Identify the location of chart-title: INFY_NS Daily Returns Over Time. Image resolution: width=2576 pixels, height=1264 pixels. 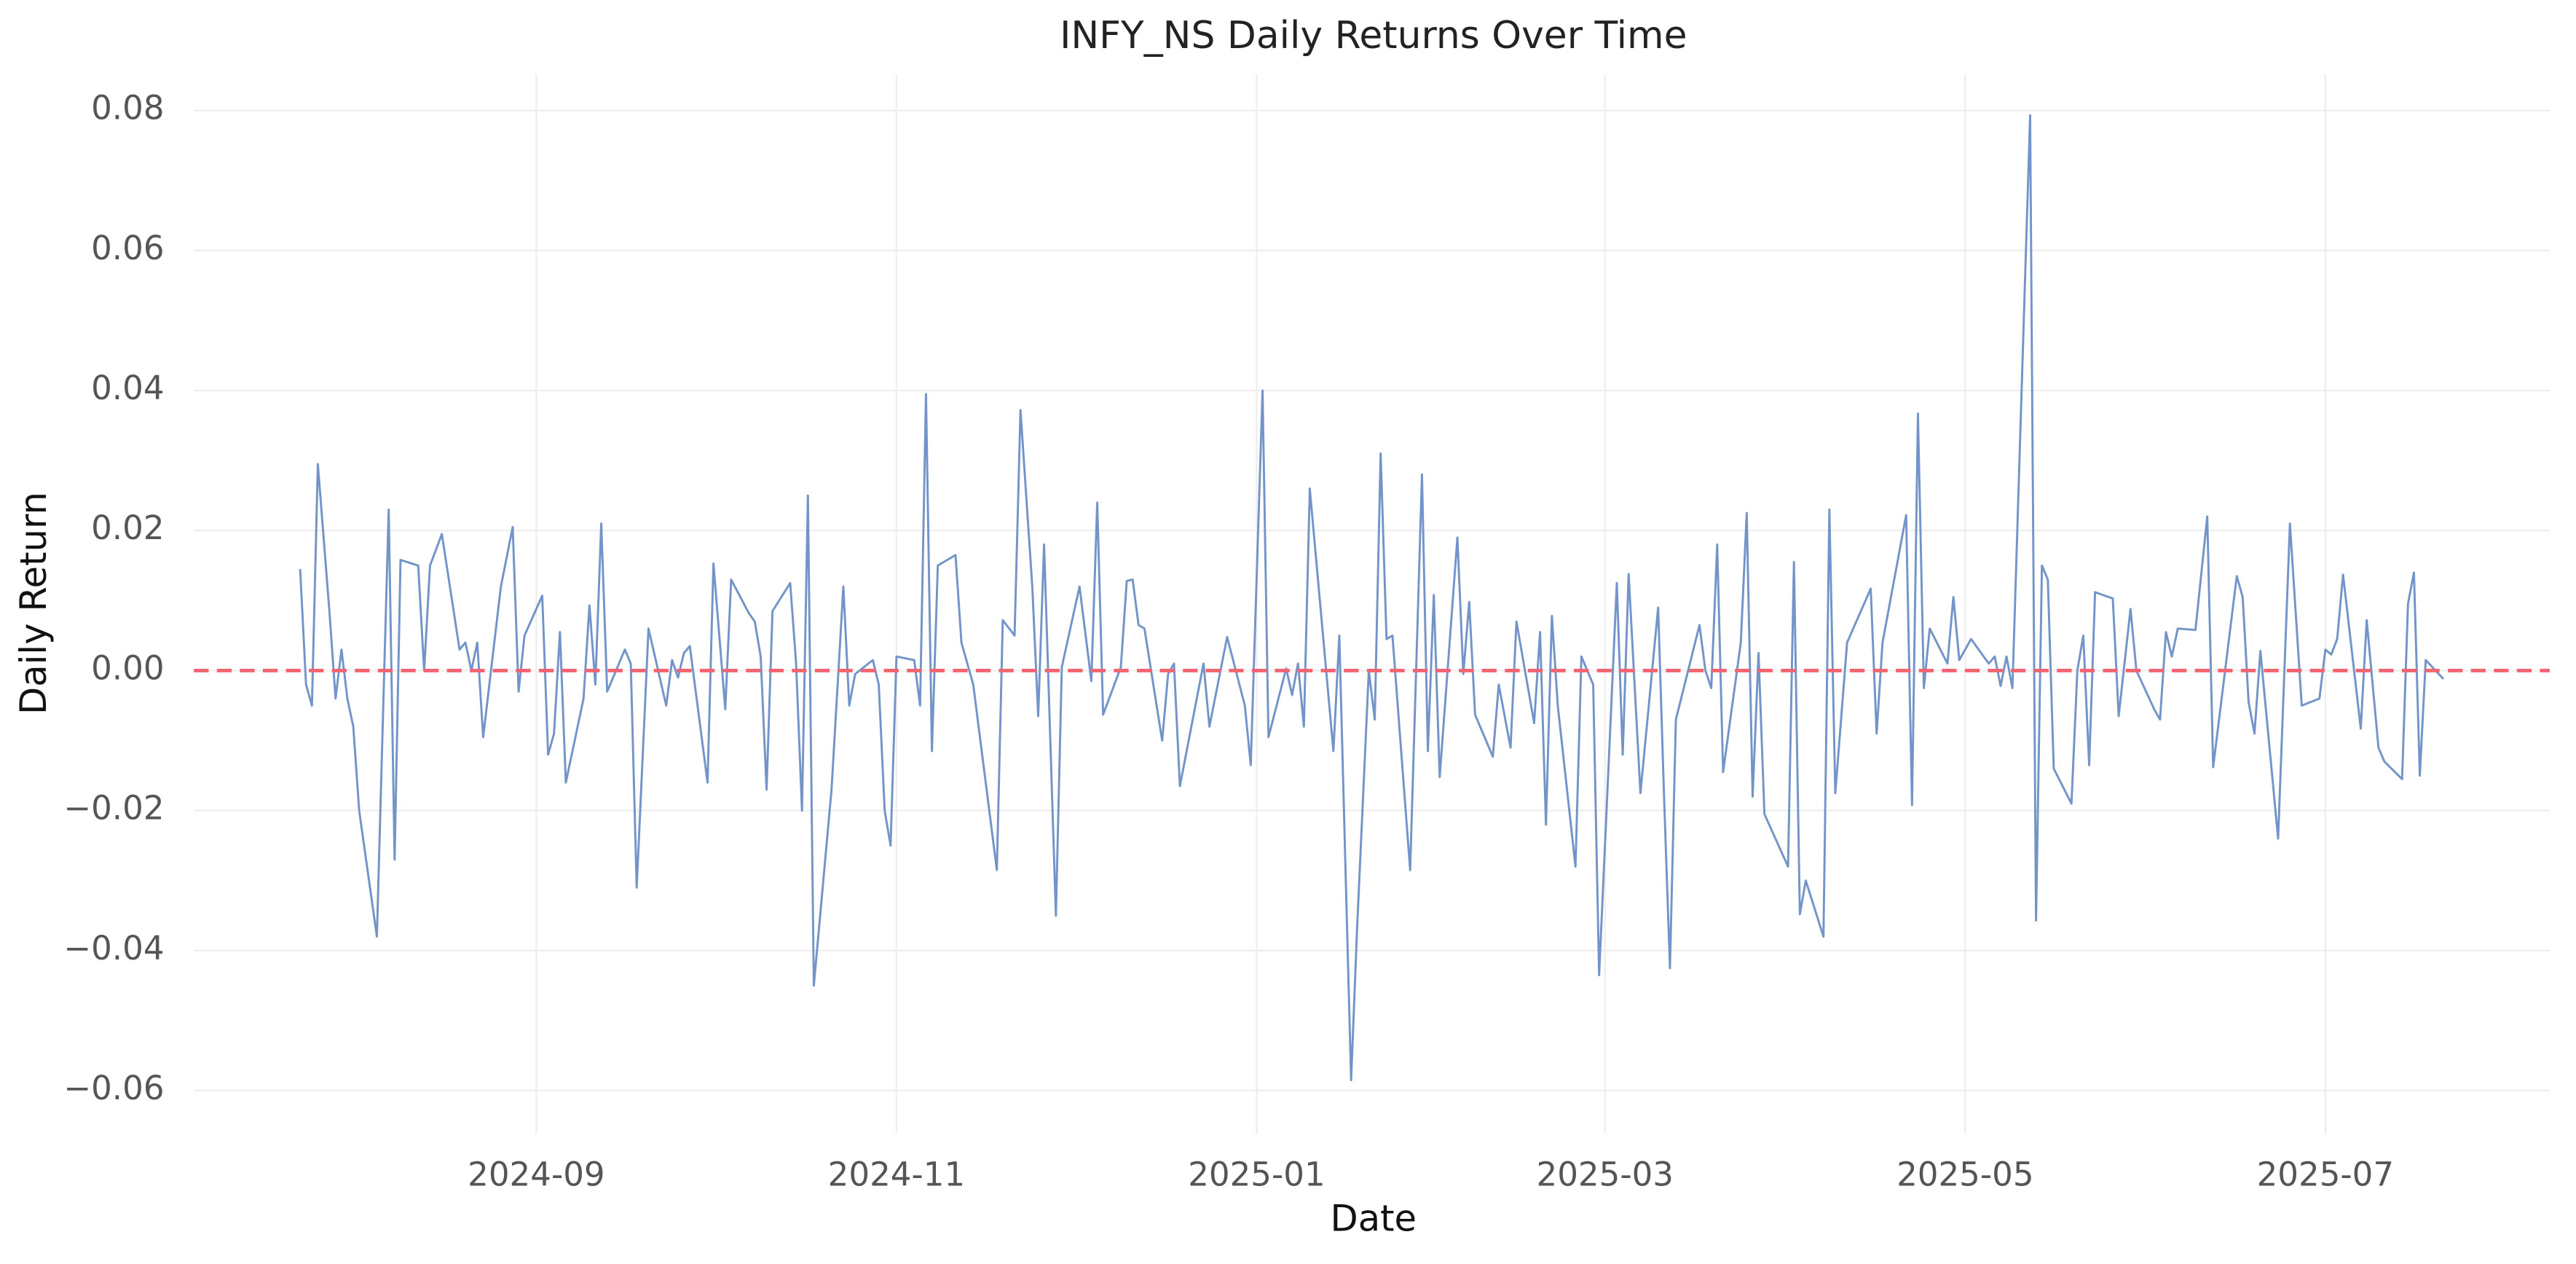
(1373, 36).